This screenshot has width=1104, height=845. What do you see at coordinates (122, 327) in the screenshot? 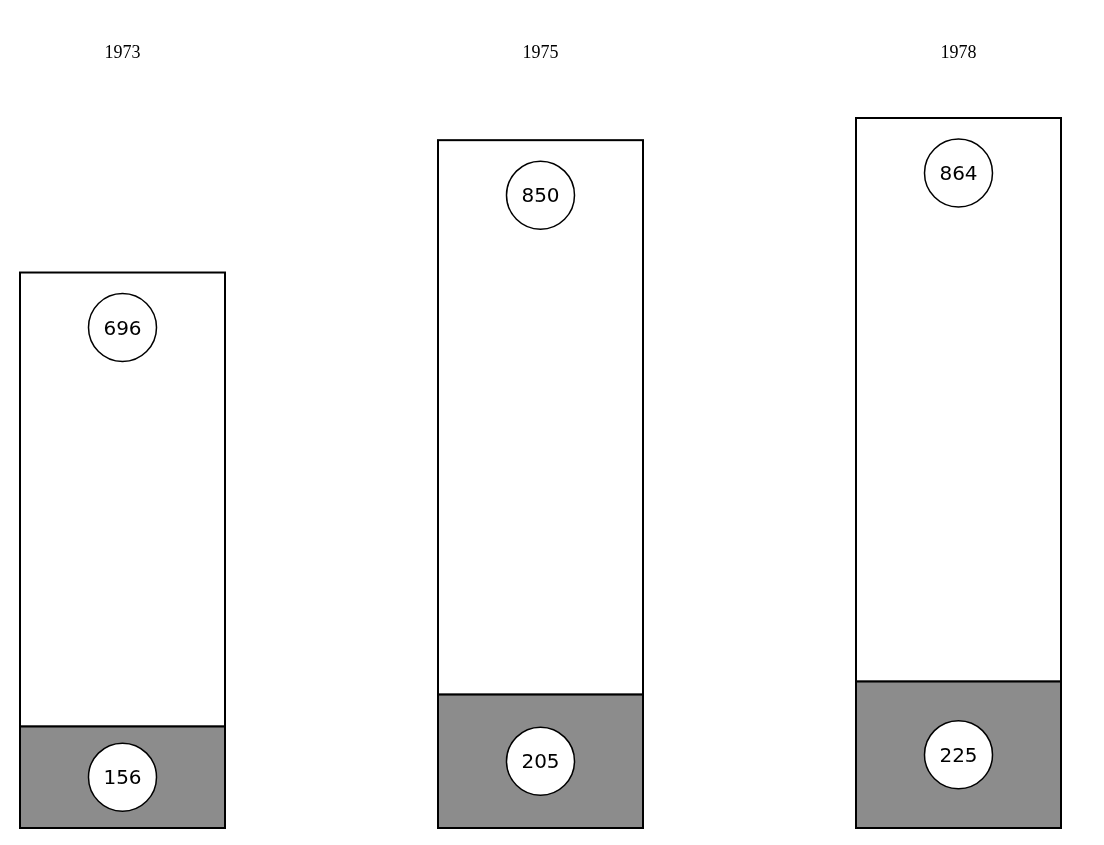
I see `data-label: 696` at bounding box center [122, 327].